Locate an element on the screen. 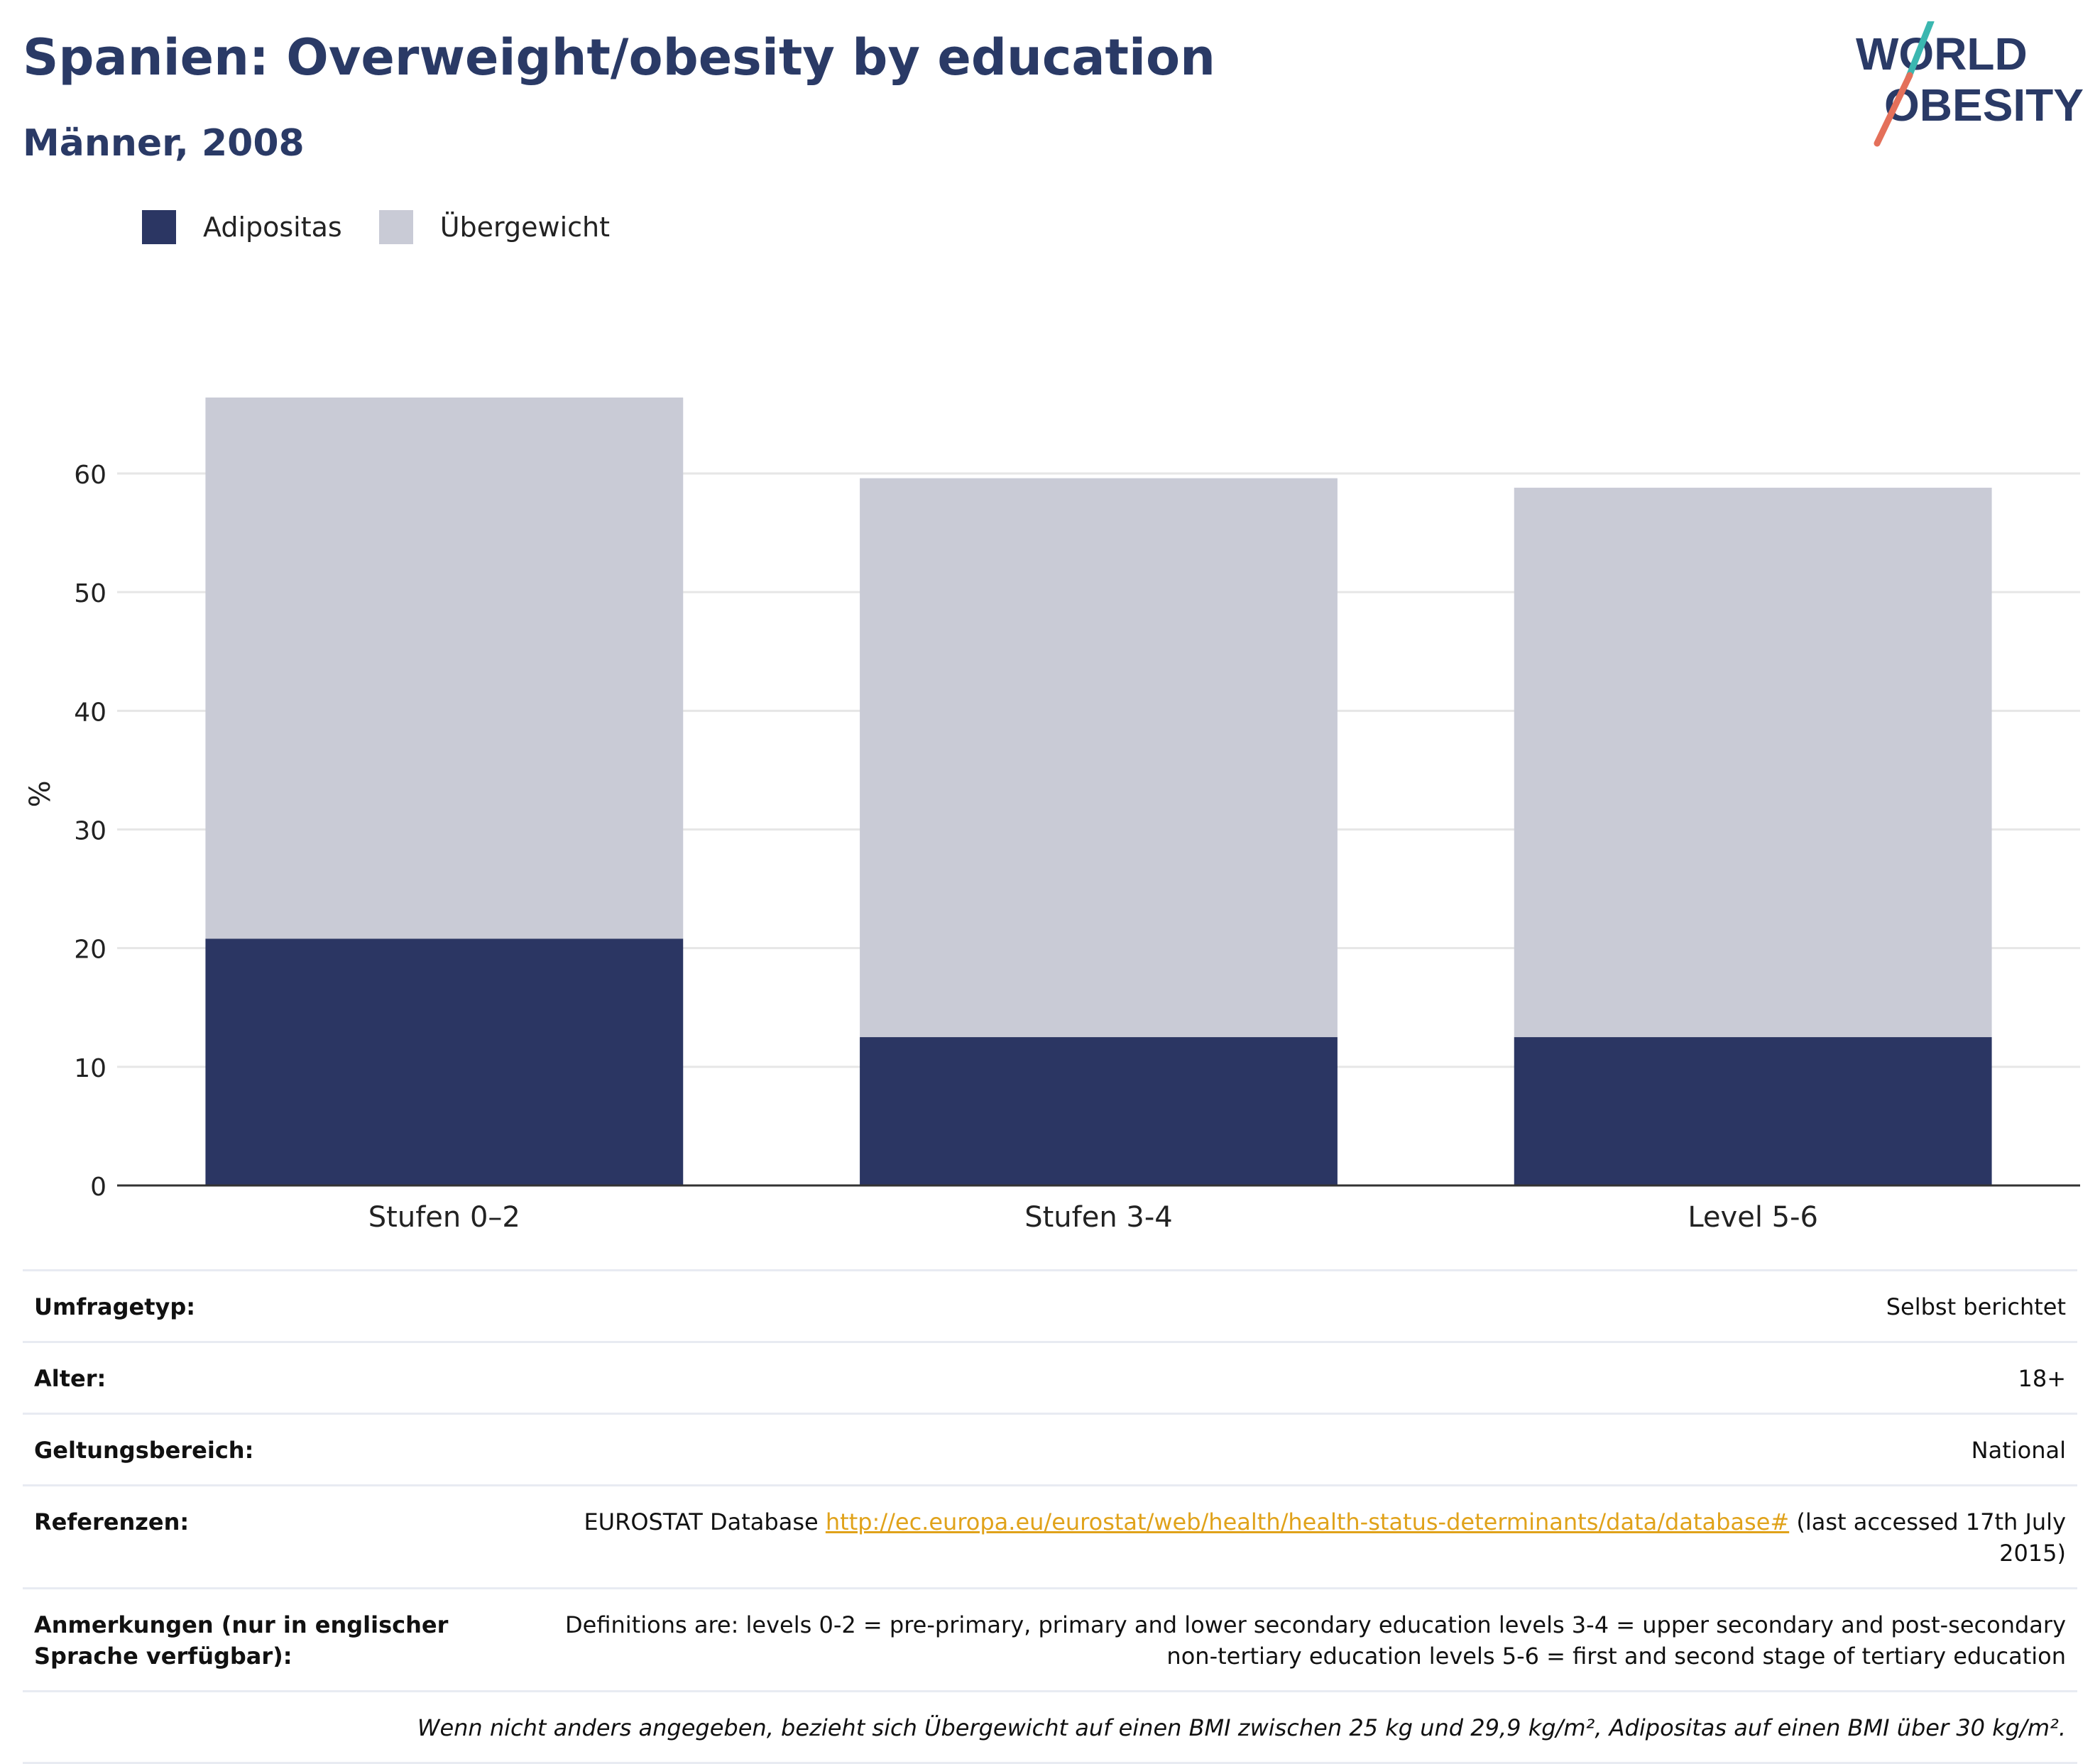 Image resolution: width=2100 pixels, height=1764 pixels. y-tick-label: 60 is located at coordinates (90, 476).